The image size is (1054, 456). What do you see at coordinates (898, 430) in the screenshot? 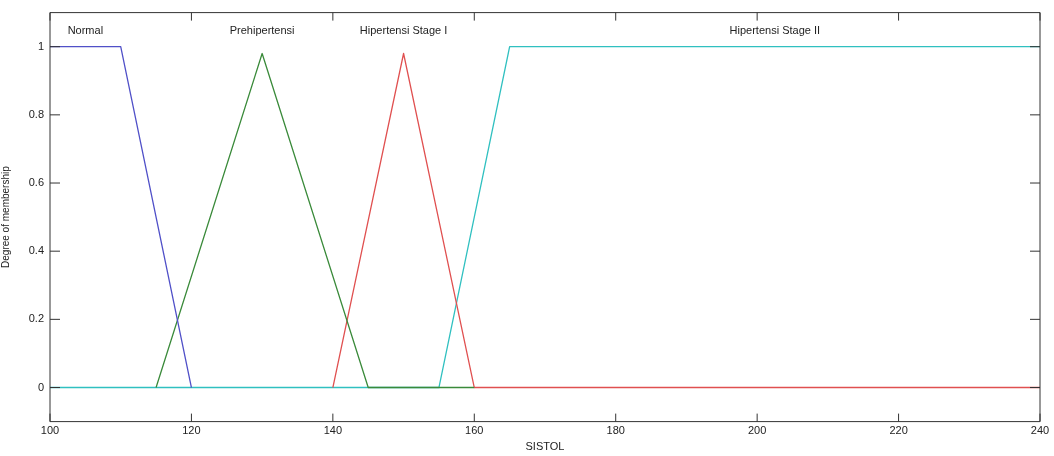
I see `x-tick-label: 220` at bounding box center [898, 430].